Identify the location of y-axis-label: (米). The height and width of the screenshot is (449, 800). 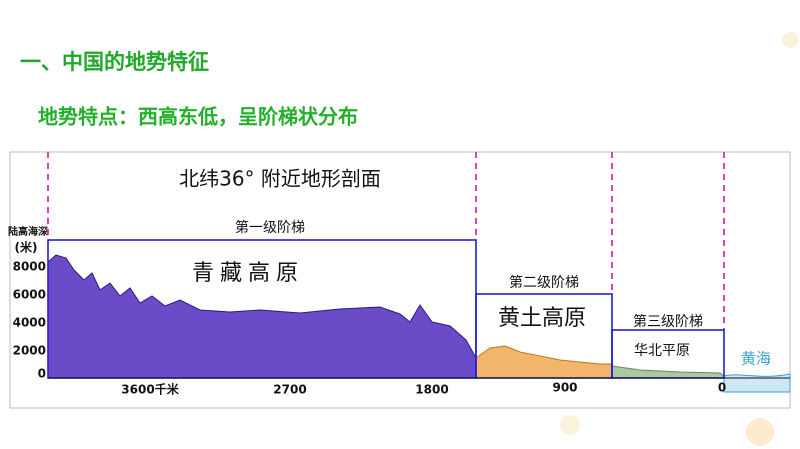
(26, 247).